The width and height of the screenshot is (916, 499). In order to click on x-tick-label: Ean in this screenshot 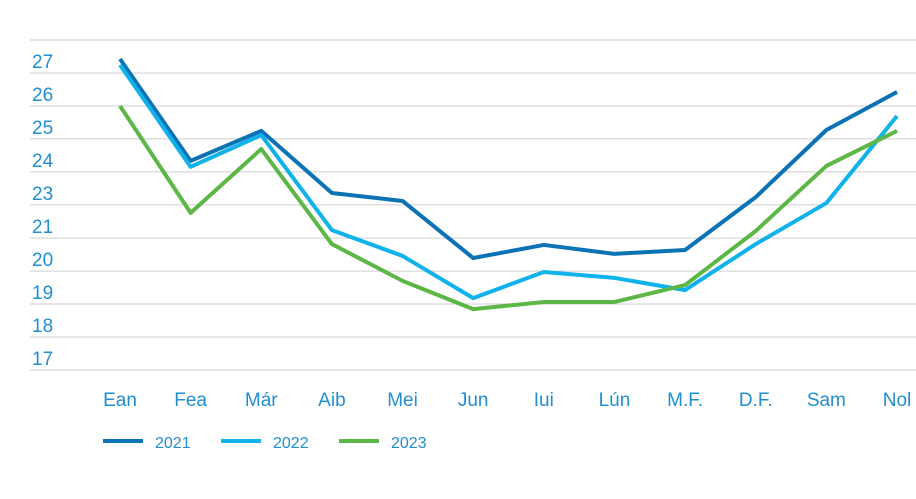, I will do `click(120, 400)`.